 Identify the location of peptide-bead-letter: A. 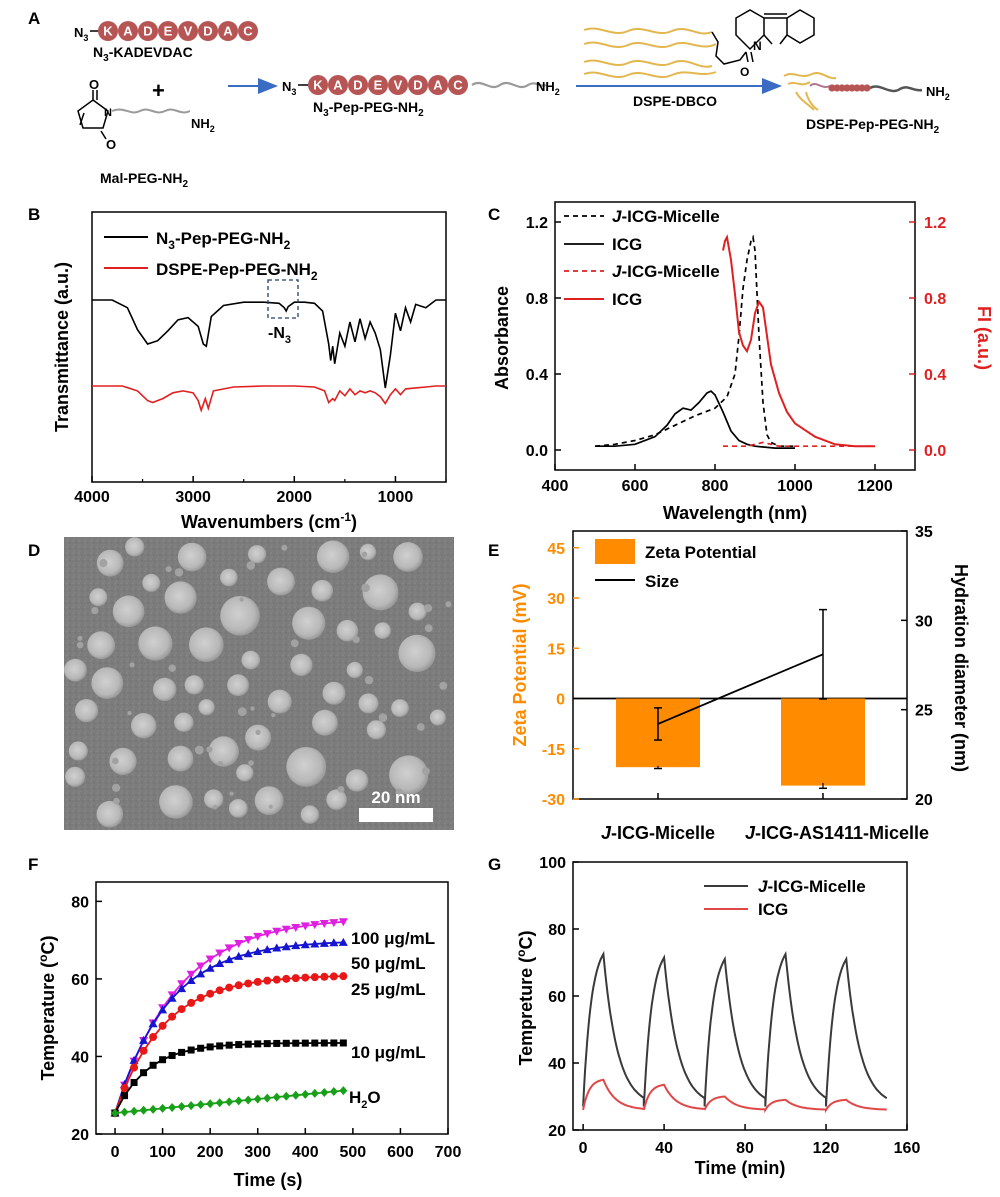
(128, 31).